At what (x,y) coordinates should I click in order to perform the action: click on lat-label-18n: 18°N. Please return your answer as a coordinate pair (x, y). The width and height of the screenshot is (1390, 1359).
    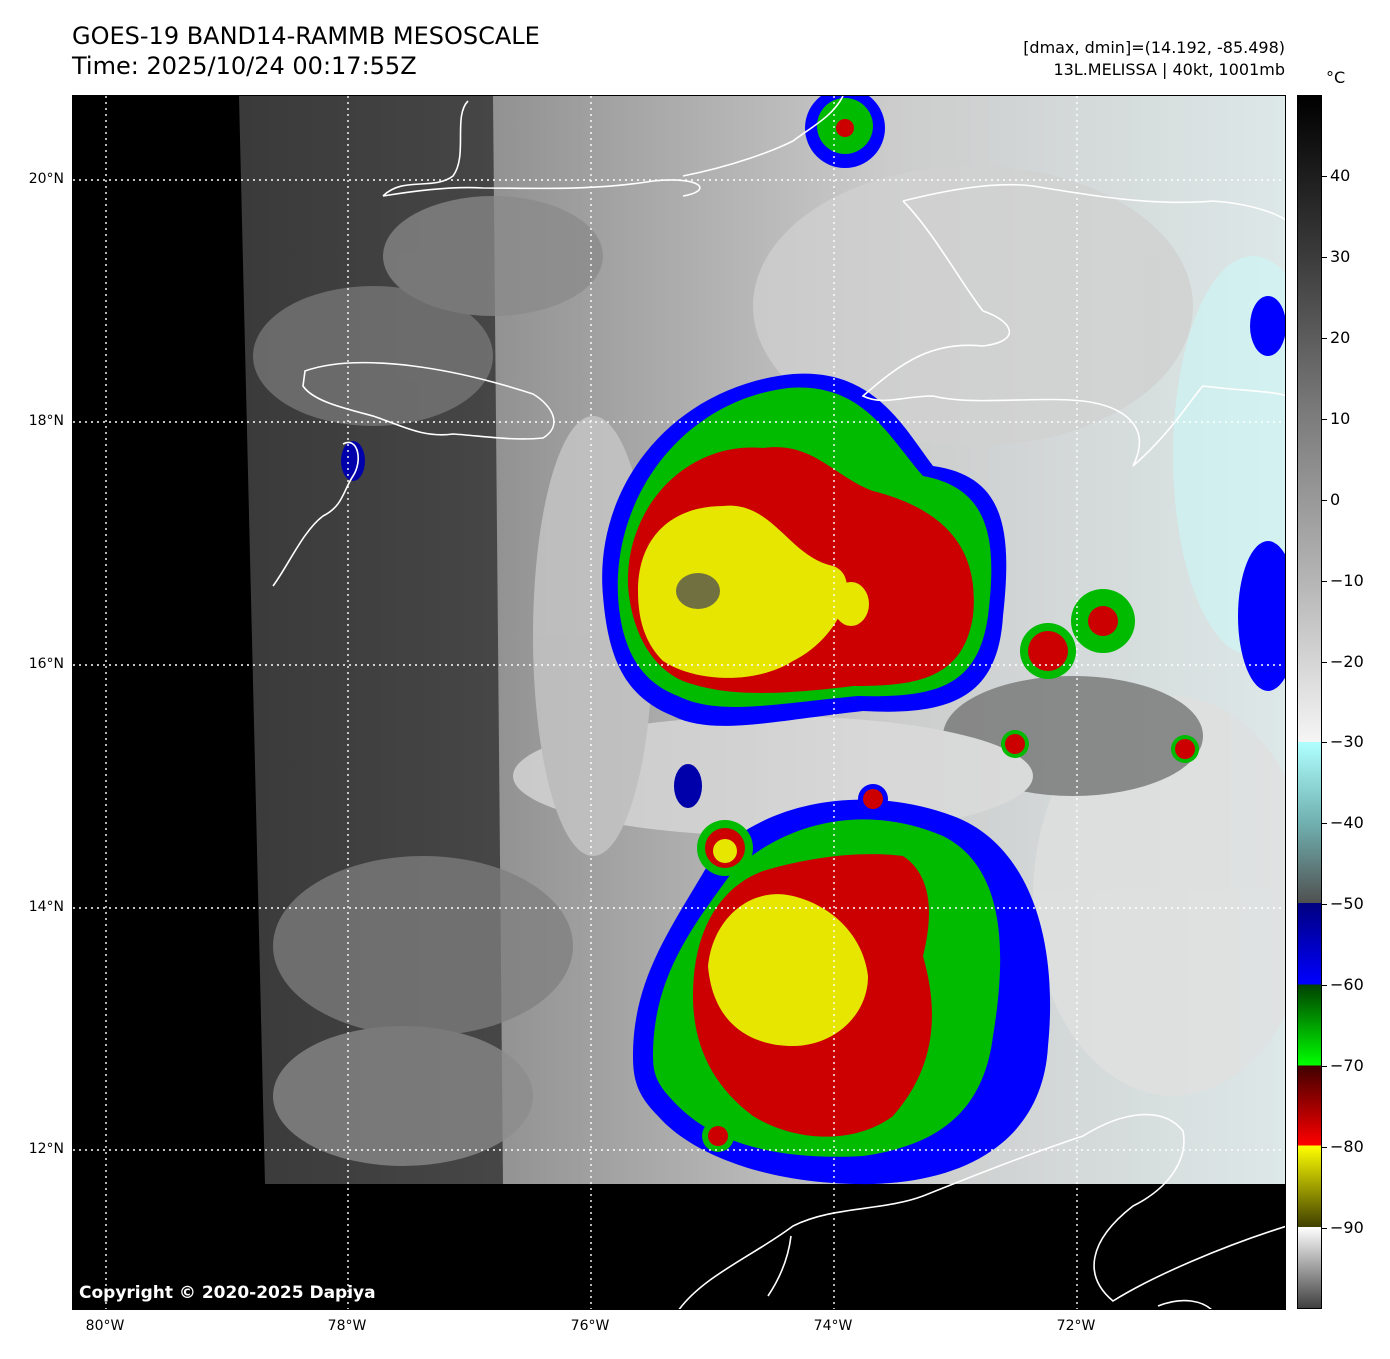
    Looking at the image, I should click on (46, 421).